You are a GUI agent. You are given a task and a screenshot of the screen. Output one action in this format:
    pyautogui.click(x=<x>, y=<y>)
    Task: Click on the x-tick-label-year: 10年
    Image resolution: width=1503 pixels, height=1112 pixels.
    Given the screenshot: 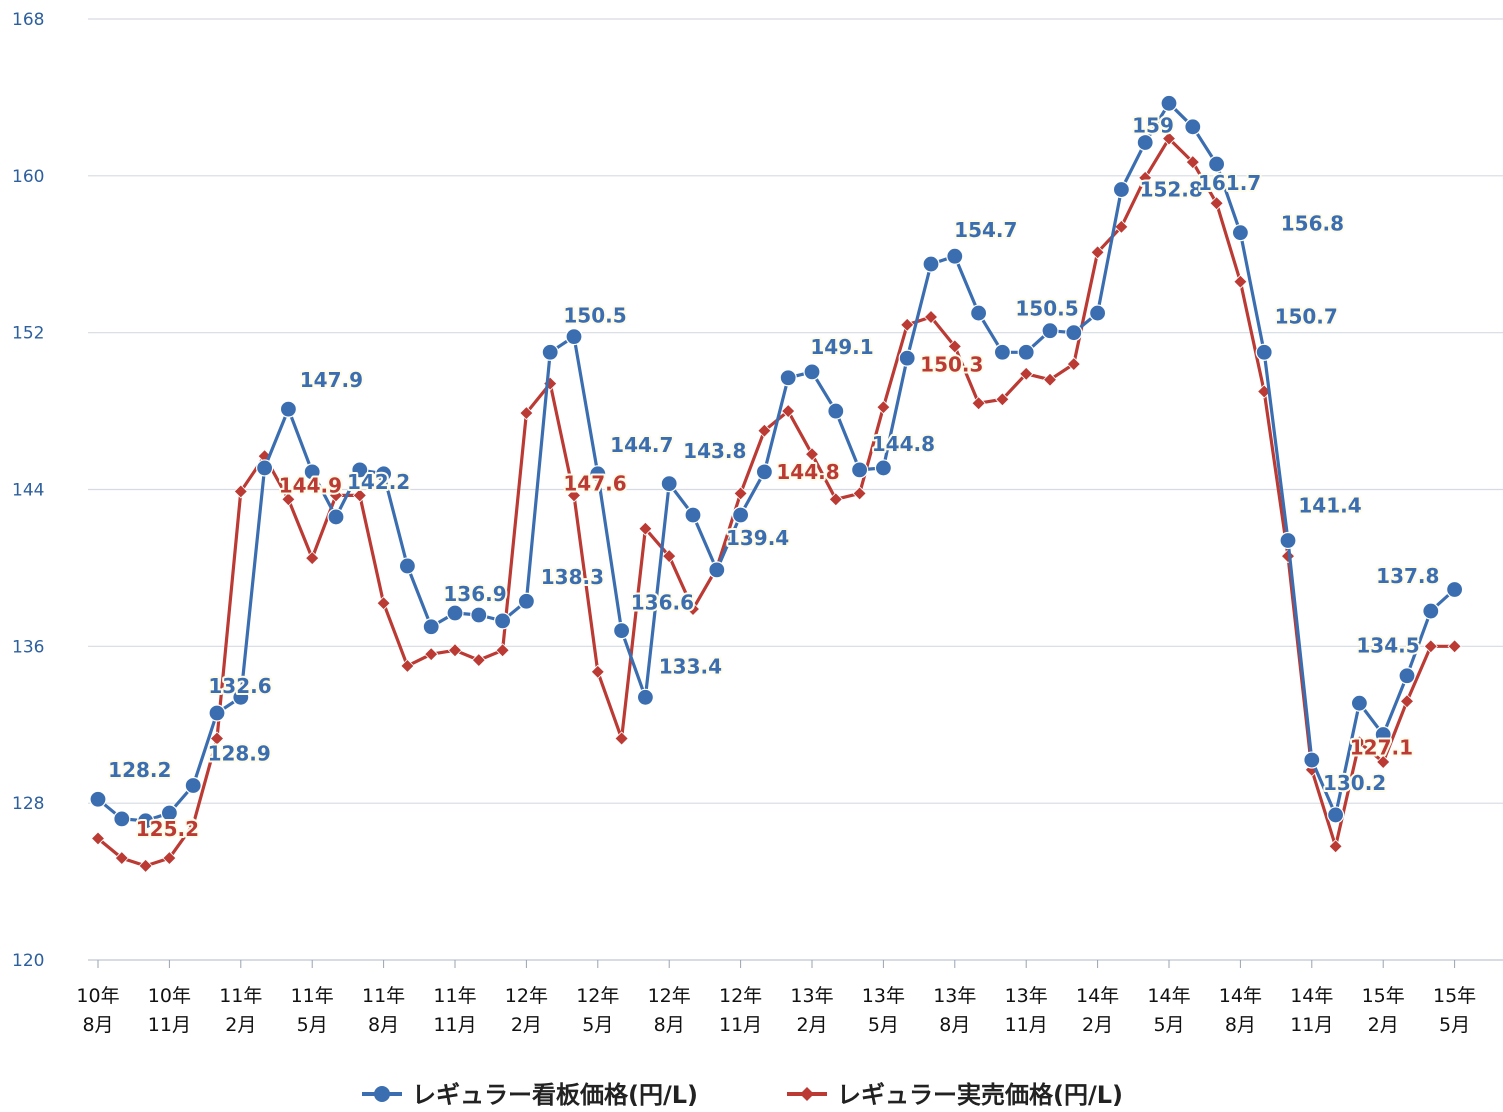 What is the action you would take?
    pyautogui.click(x=169, y=996)
    